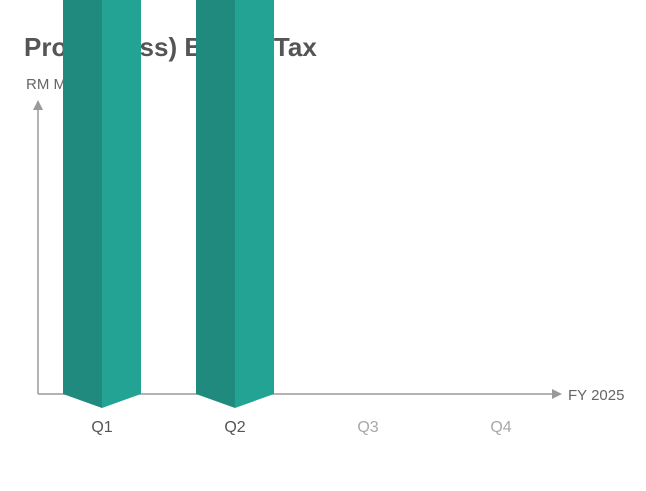  What do you see at coordinates (301, 427) in the screenshot?
I see `labels-group: Q1409.2Q2373.8Q3Q4` at bounding box center [301, 427].